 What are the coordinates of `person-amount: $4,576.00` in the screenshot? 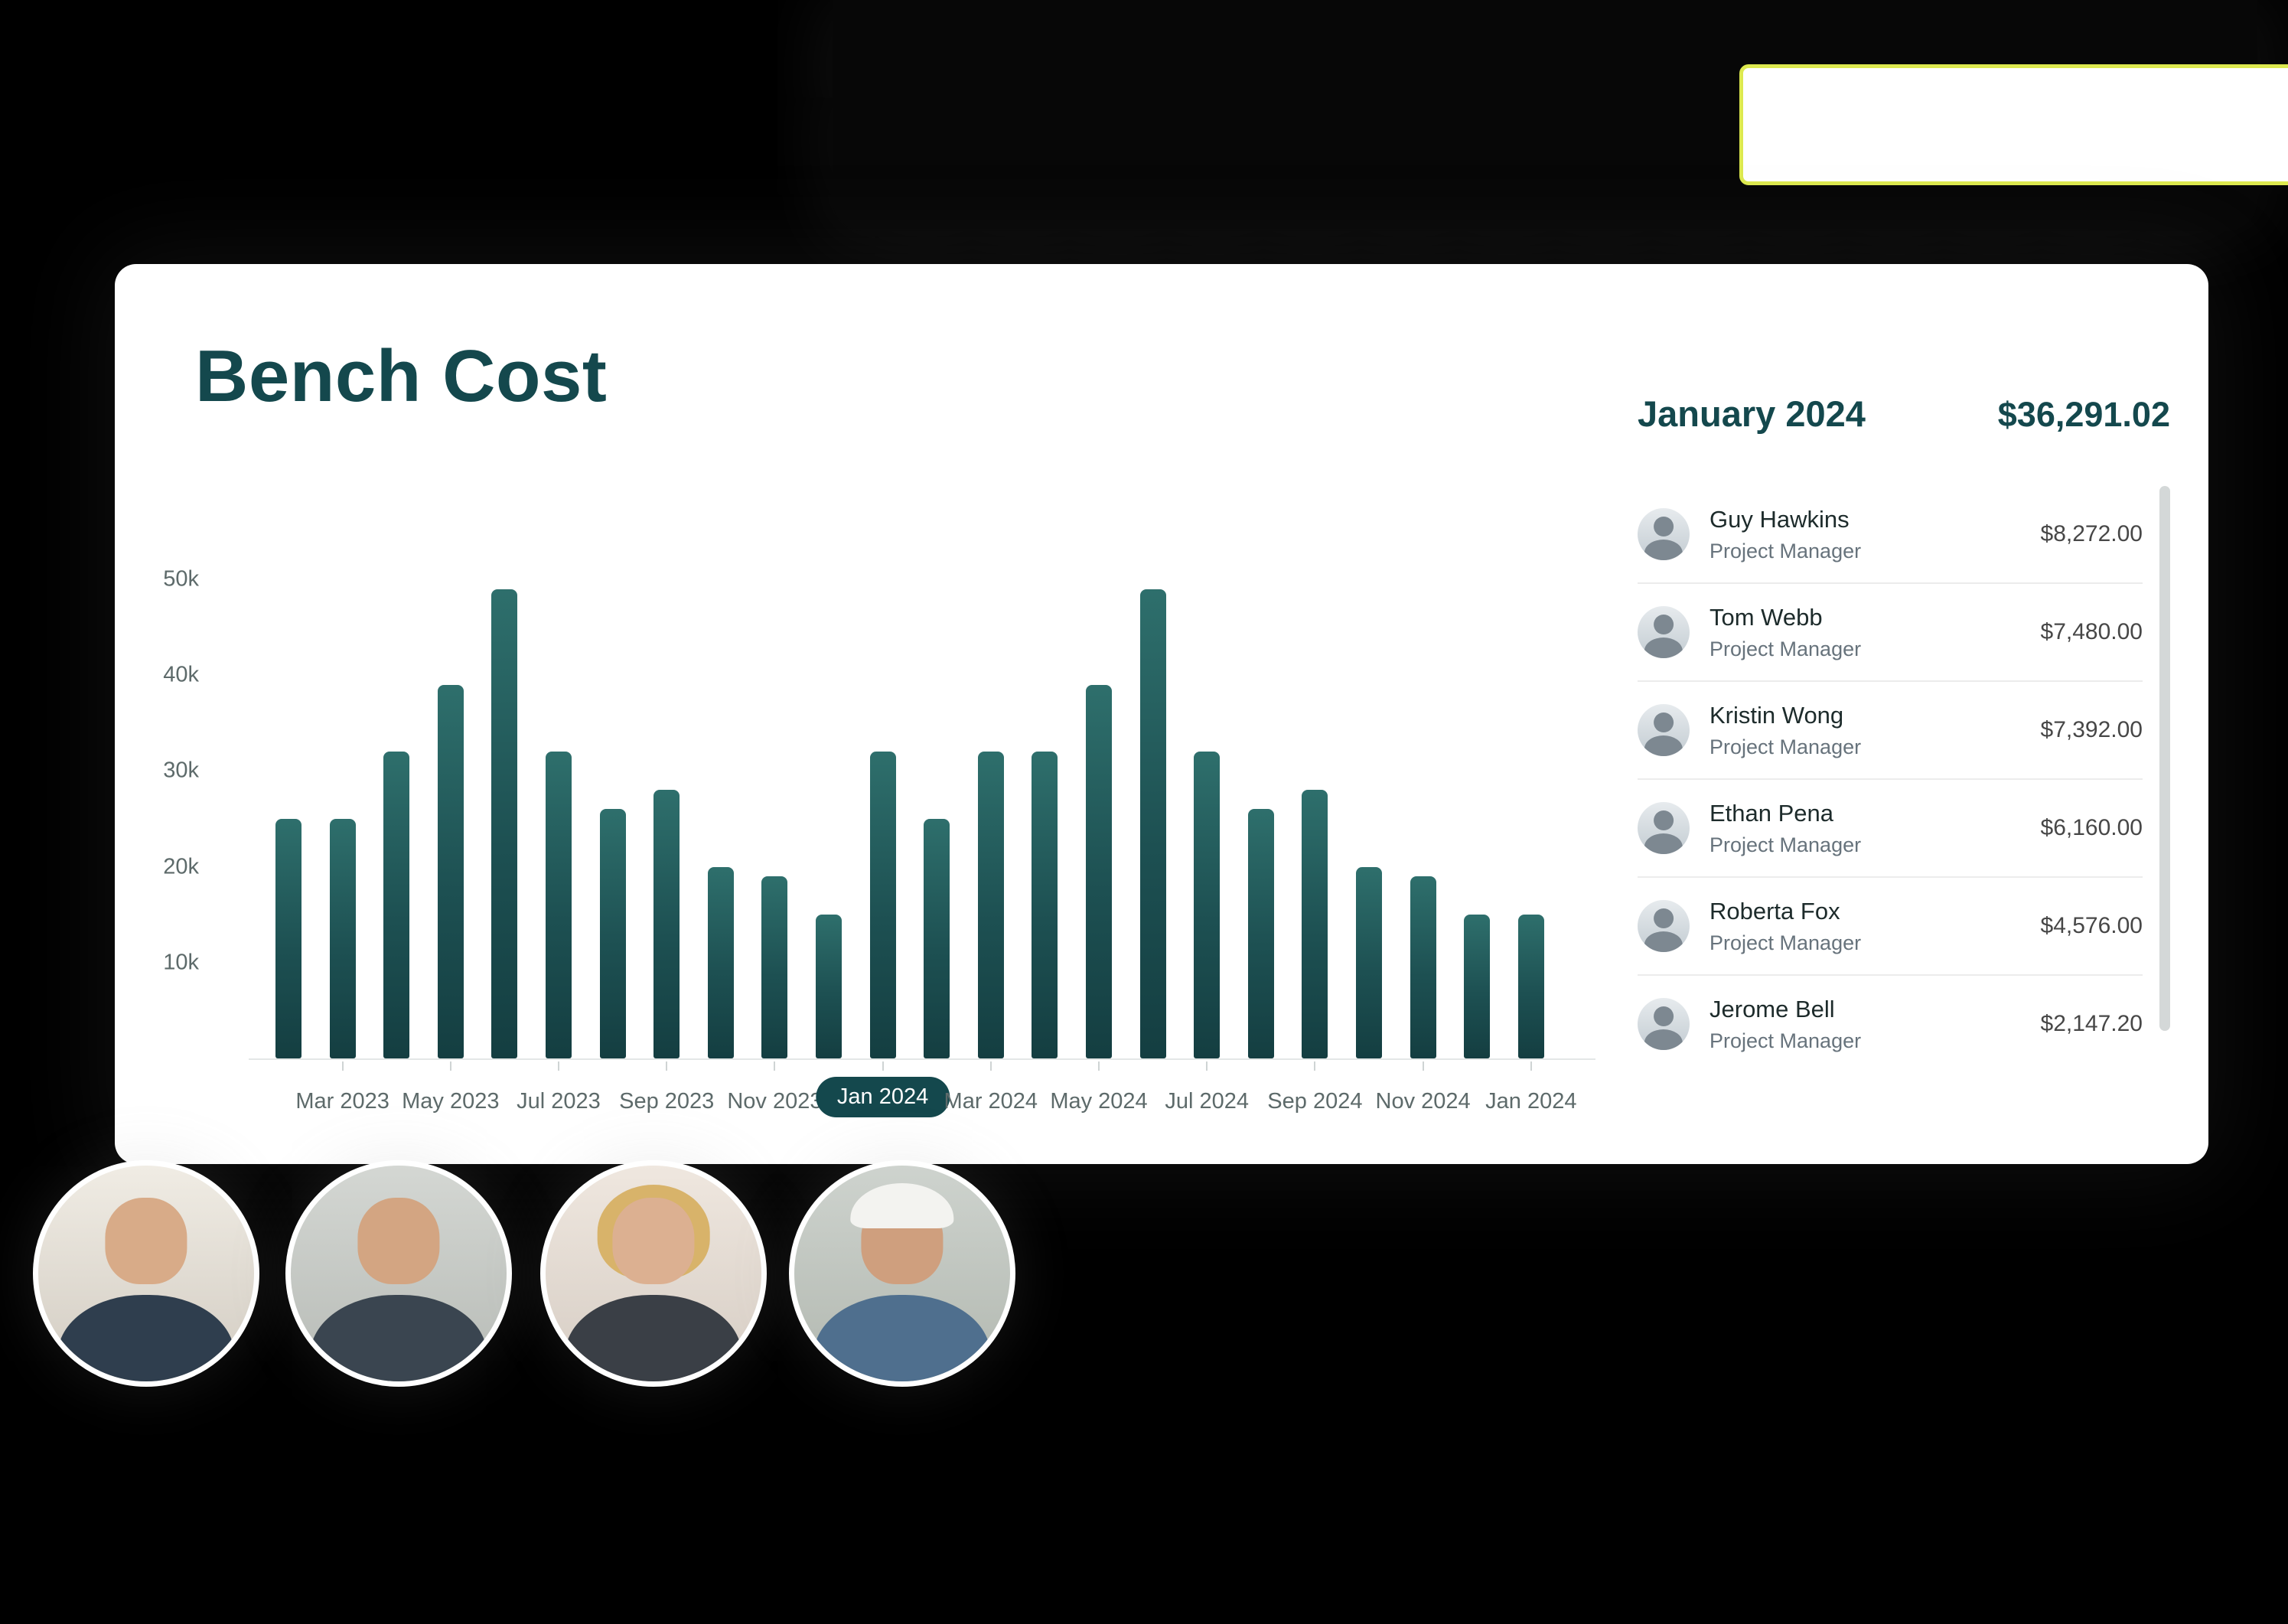 It's located at (2091, 925).